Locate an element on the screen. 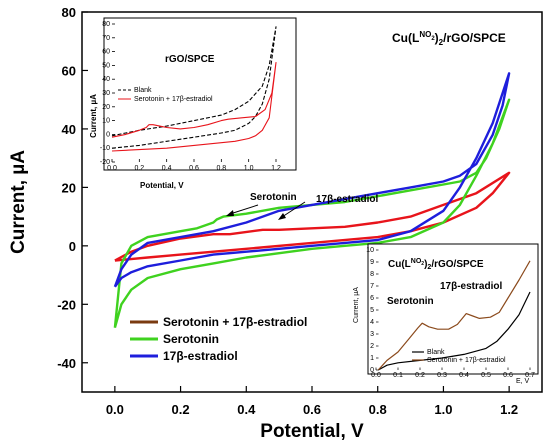  inset-rgo-x-axis-title: Potential, V is located at coordinates (162, 185).